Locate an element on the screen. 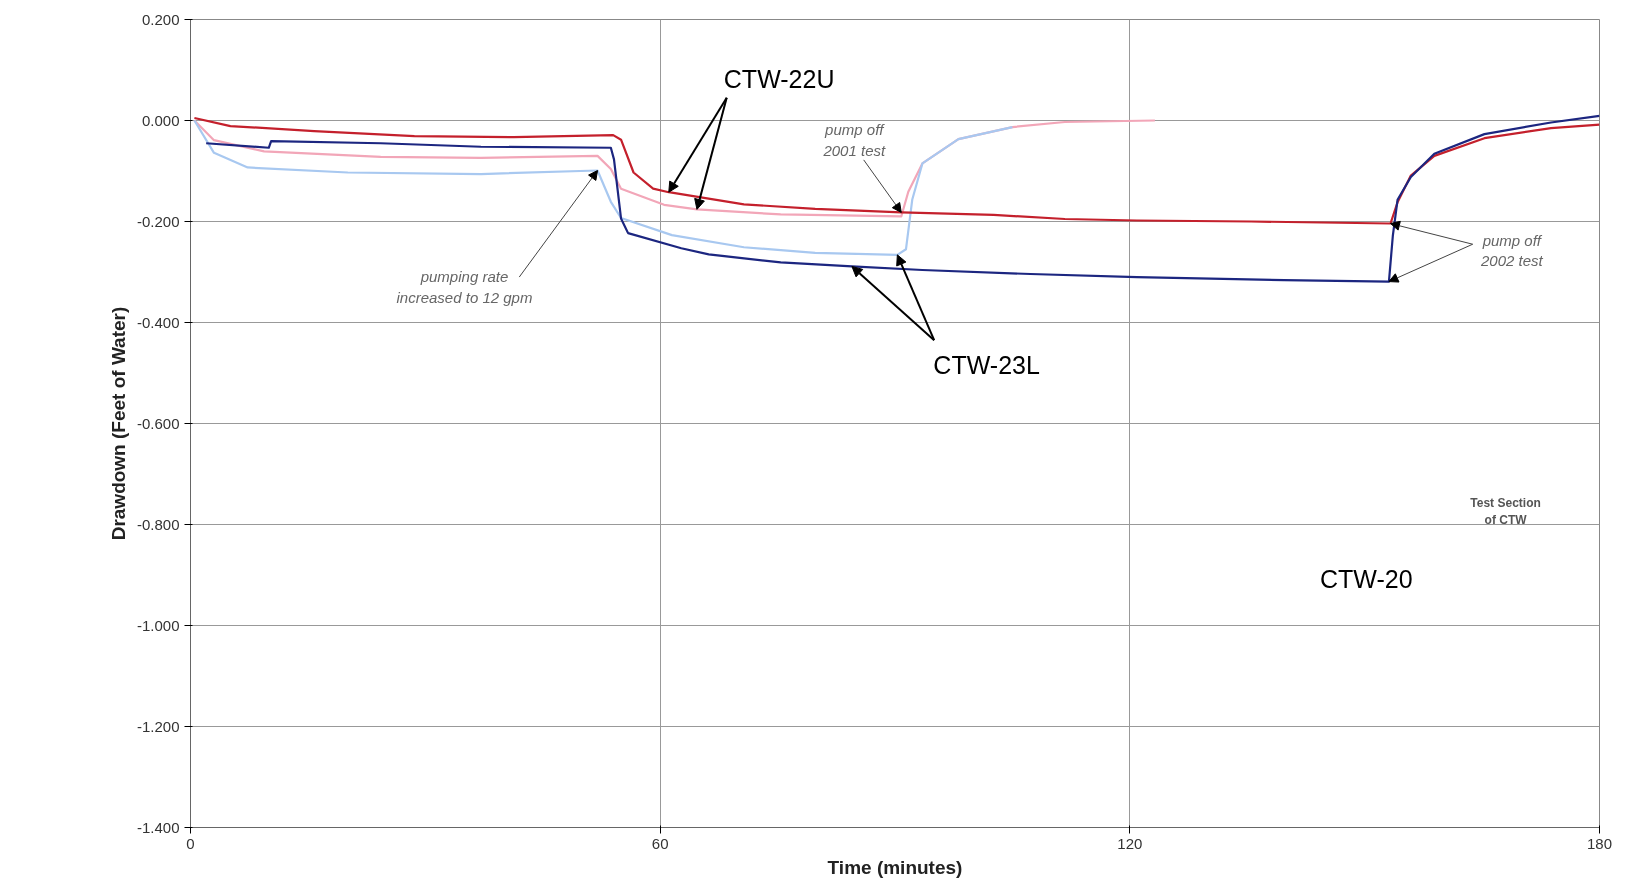 Image resolution: width=1632 pixels, height=890 pixels. y-tick-label: -0.200 is located at coordinates (158, 221).